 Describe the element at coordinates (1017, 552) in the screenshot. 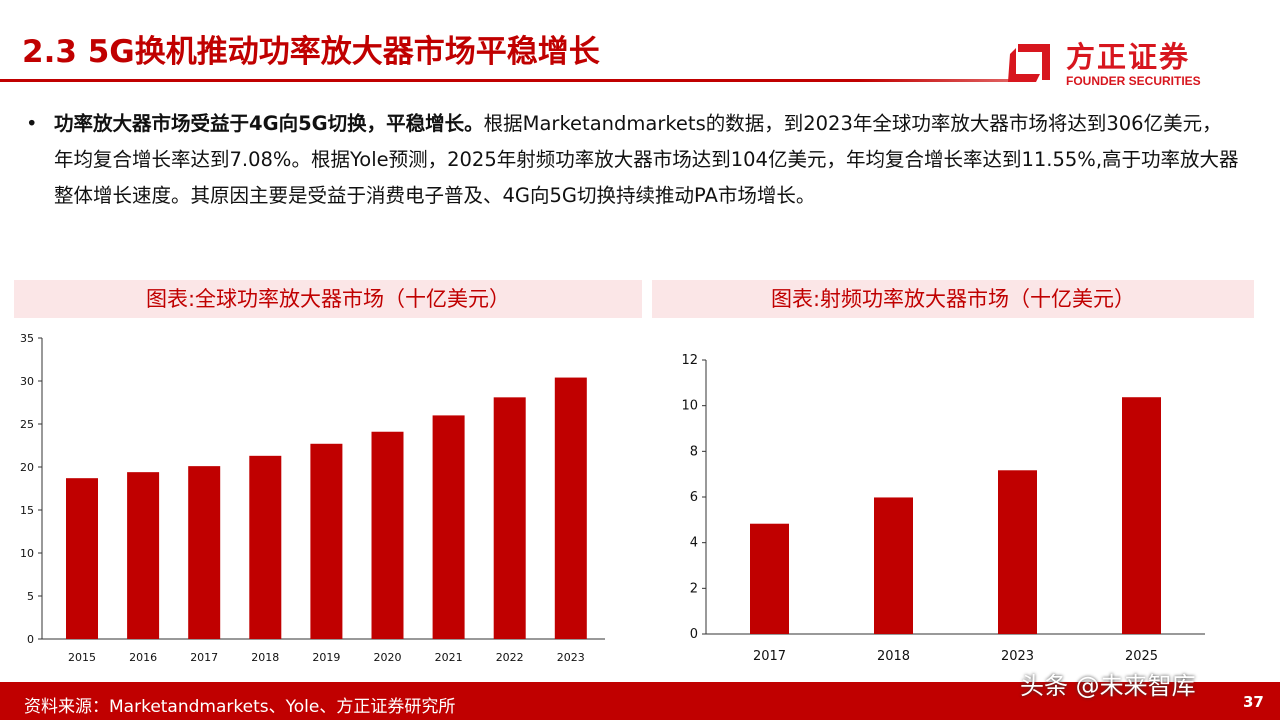

I see `chart2-bar-2023` at that location.